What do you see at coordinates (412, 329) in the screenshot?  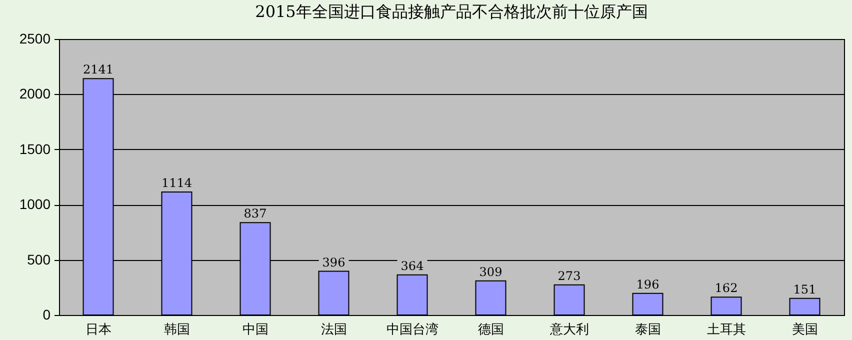 I see `x-tick-label: 中国台湾` at bounding box center [412, 329].